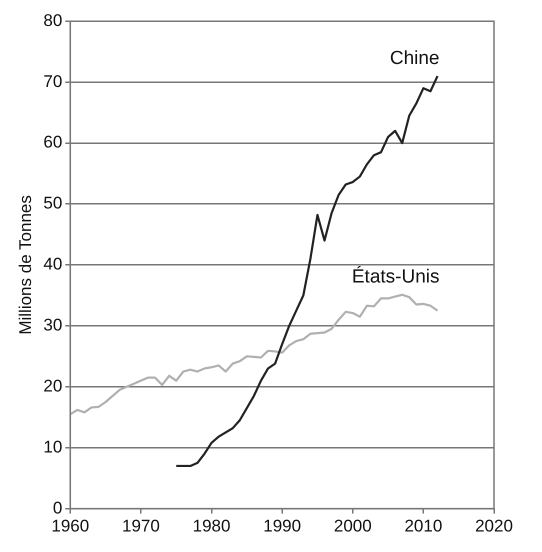  Describe the element at coordinates (52, 325) in the screenshot. I see `y-tick-label: 30` at that location.